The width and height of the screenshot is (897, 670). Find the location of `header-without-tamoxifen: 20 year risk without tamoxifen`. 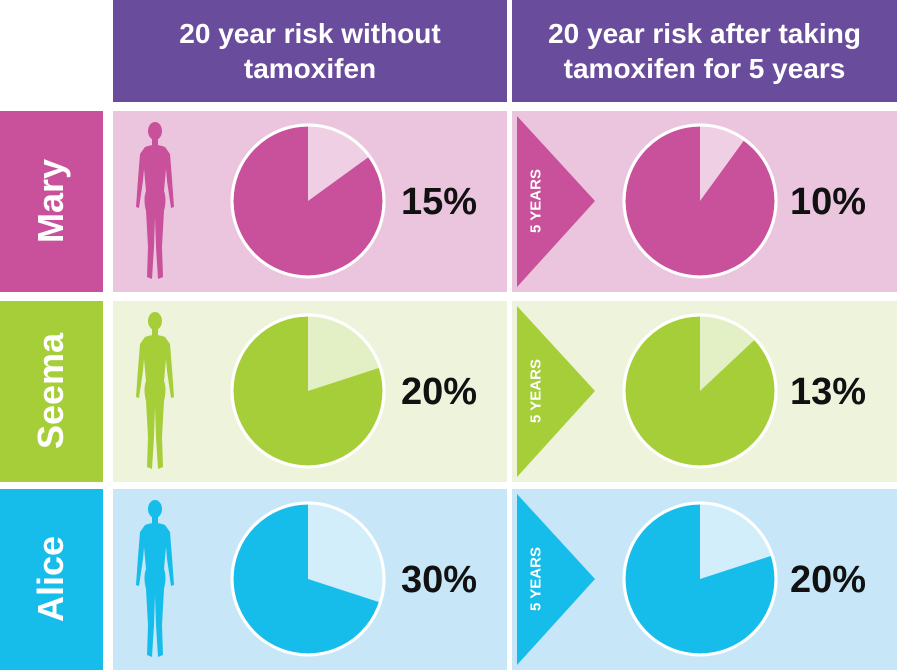

header-without-tamoxifen: 20 year risk without tamoxifen is located at coordinates (310, 51).